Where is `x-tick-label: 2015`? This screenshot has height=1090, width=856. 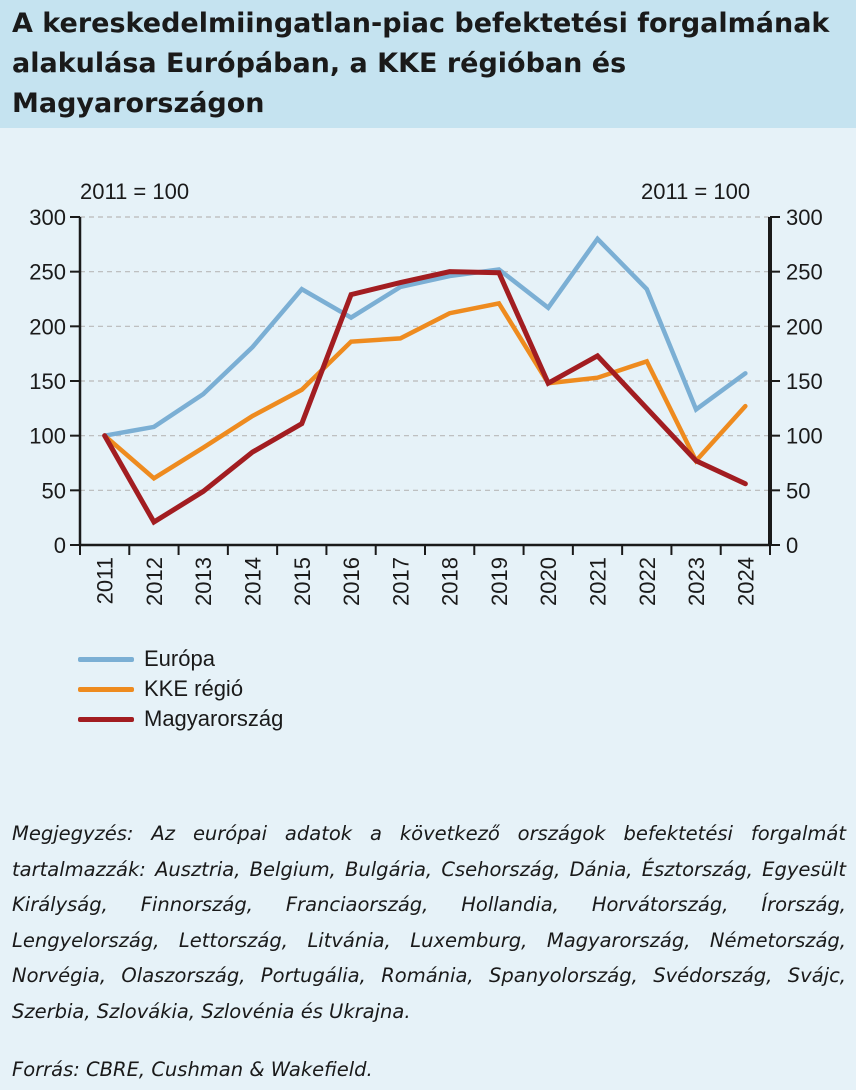
x-tick-label: 2015 is located at coordinates (302, 581).